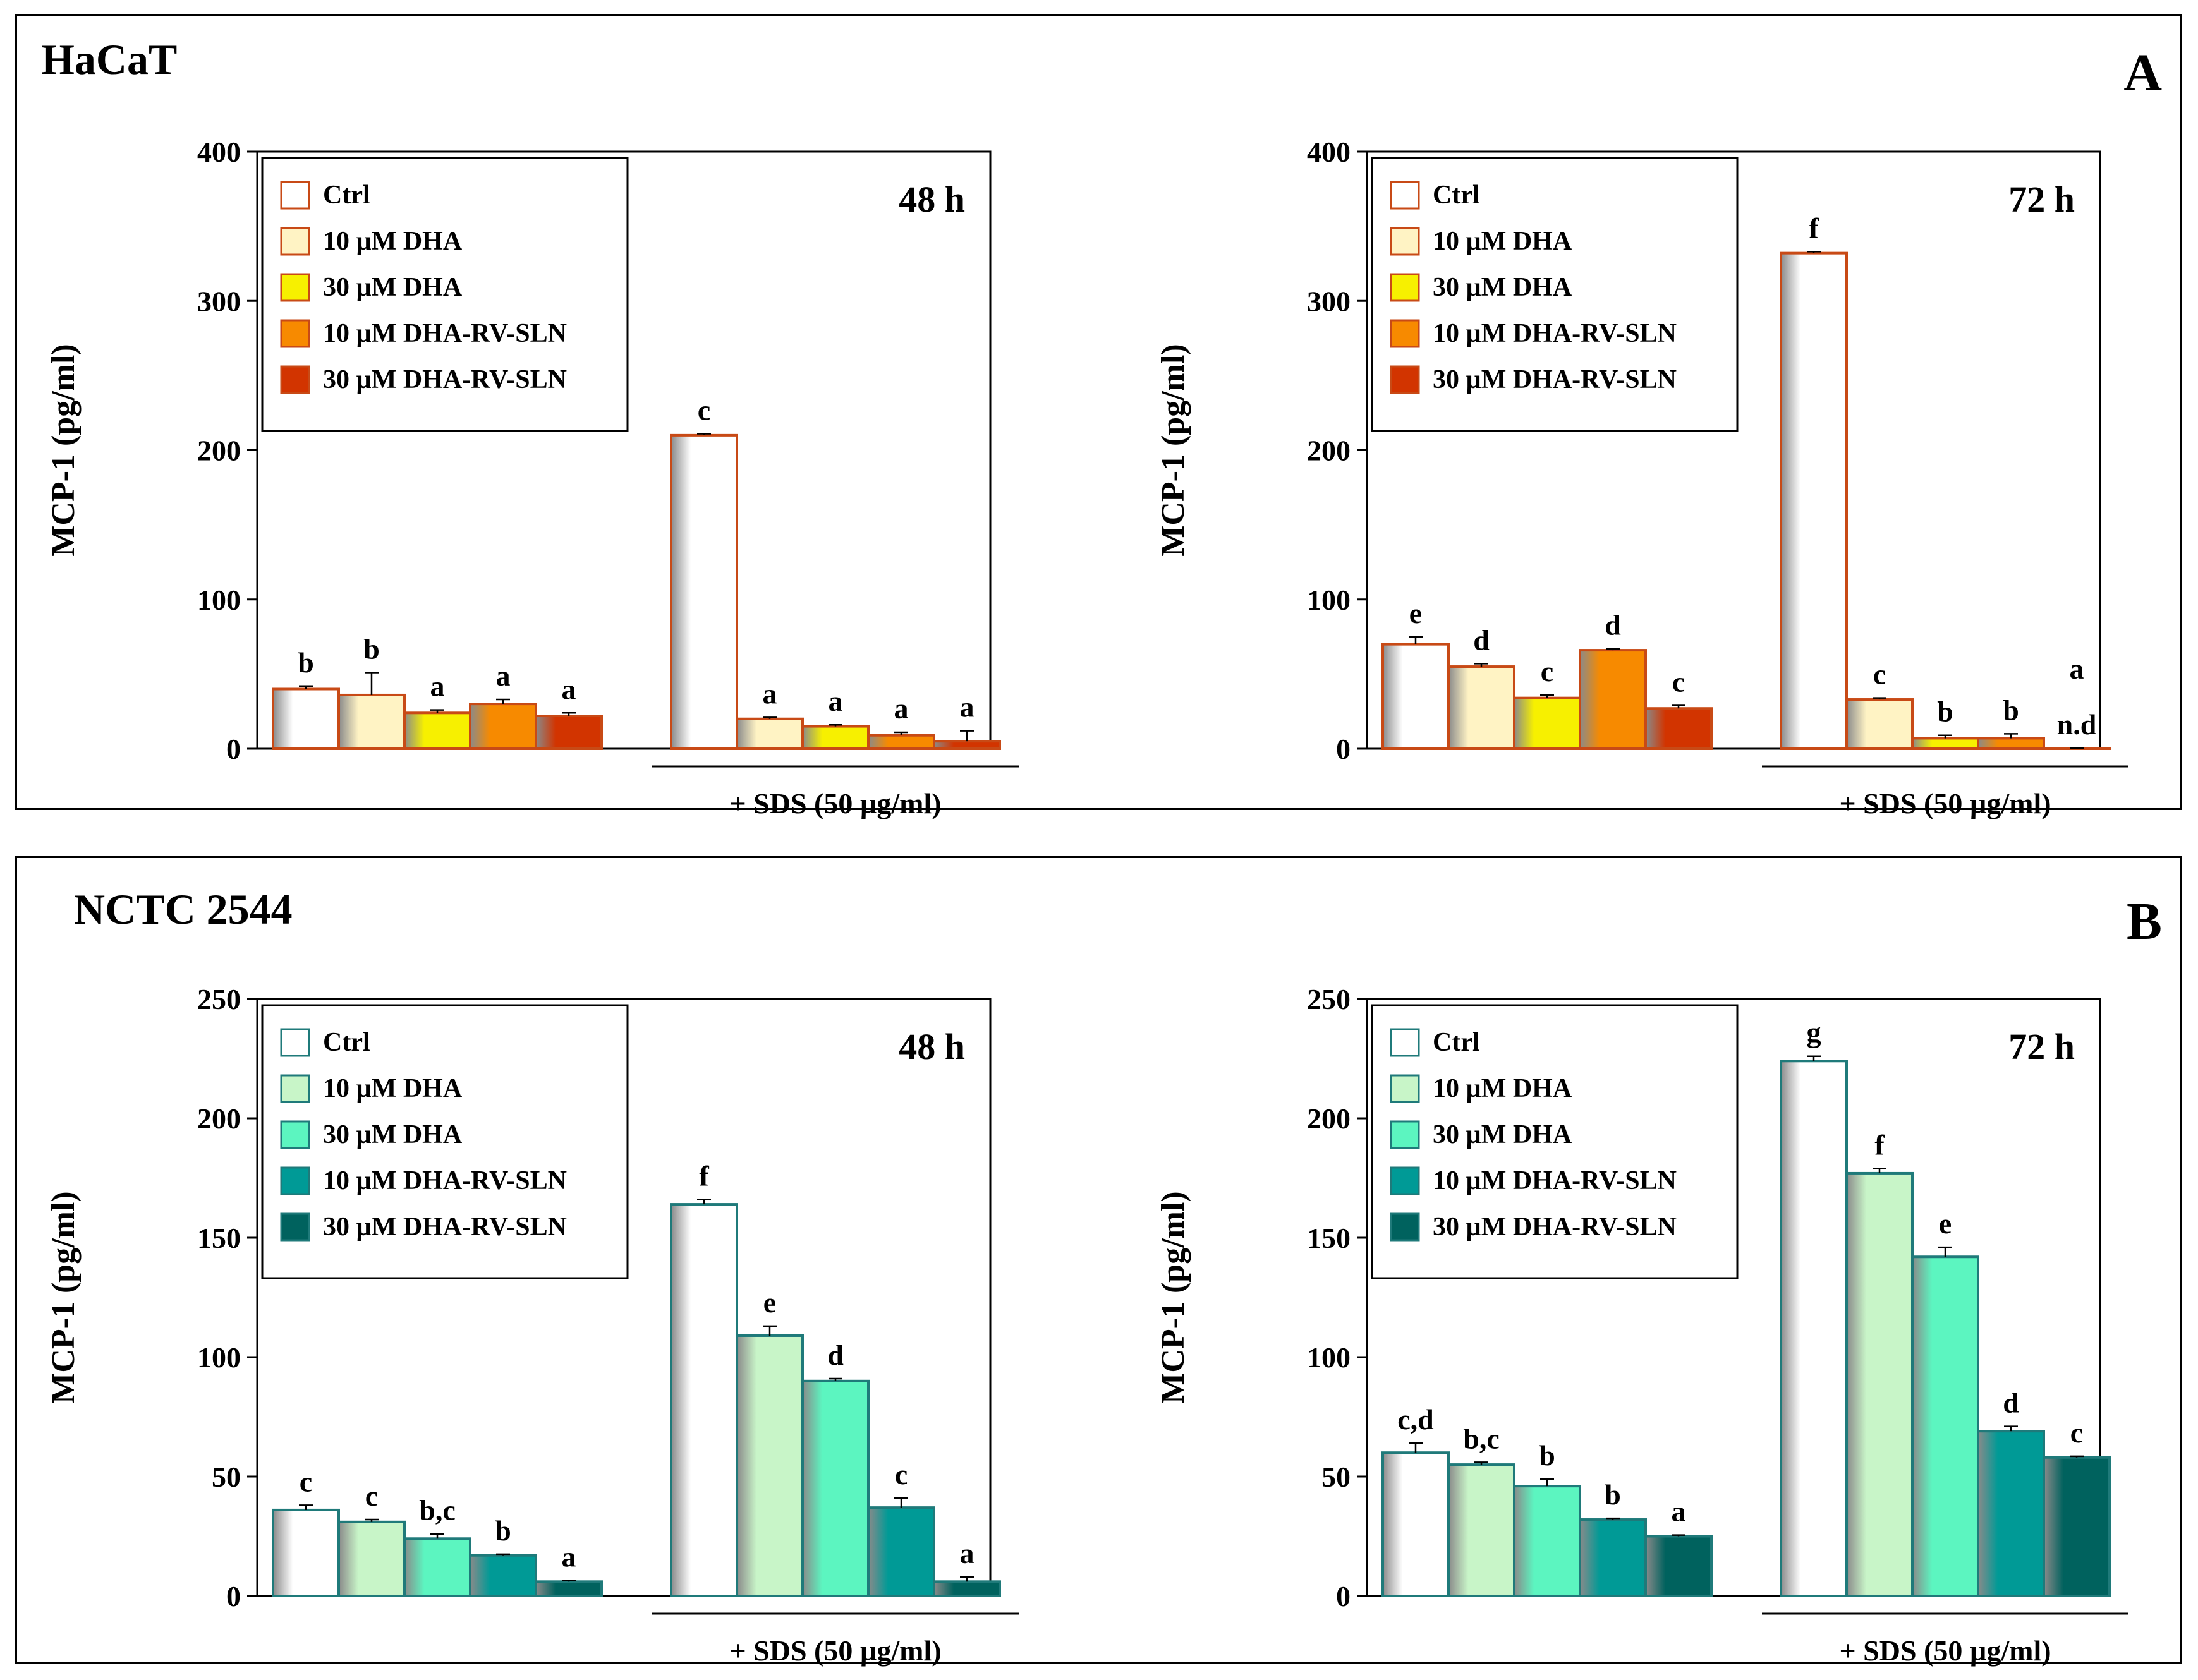 Image resolution: width=2198 pixels, height=1680 pixels. I want to click on legend-label: 10 µM DHA-RV-SLN, so click(445, 333).